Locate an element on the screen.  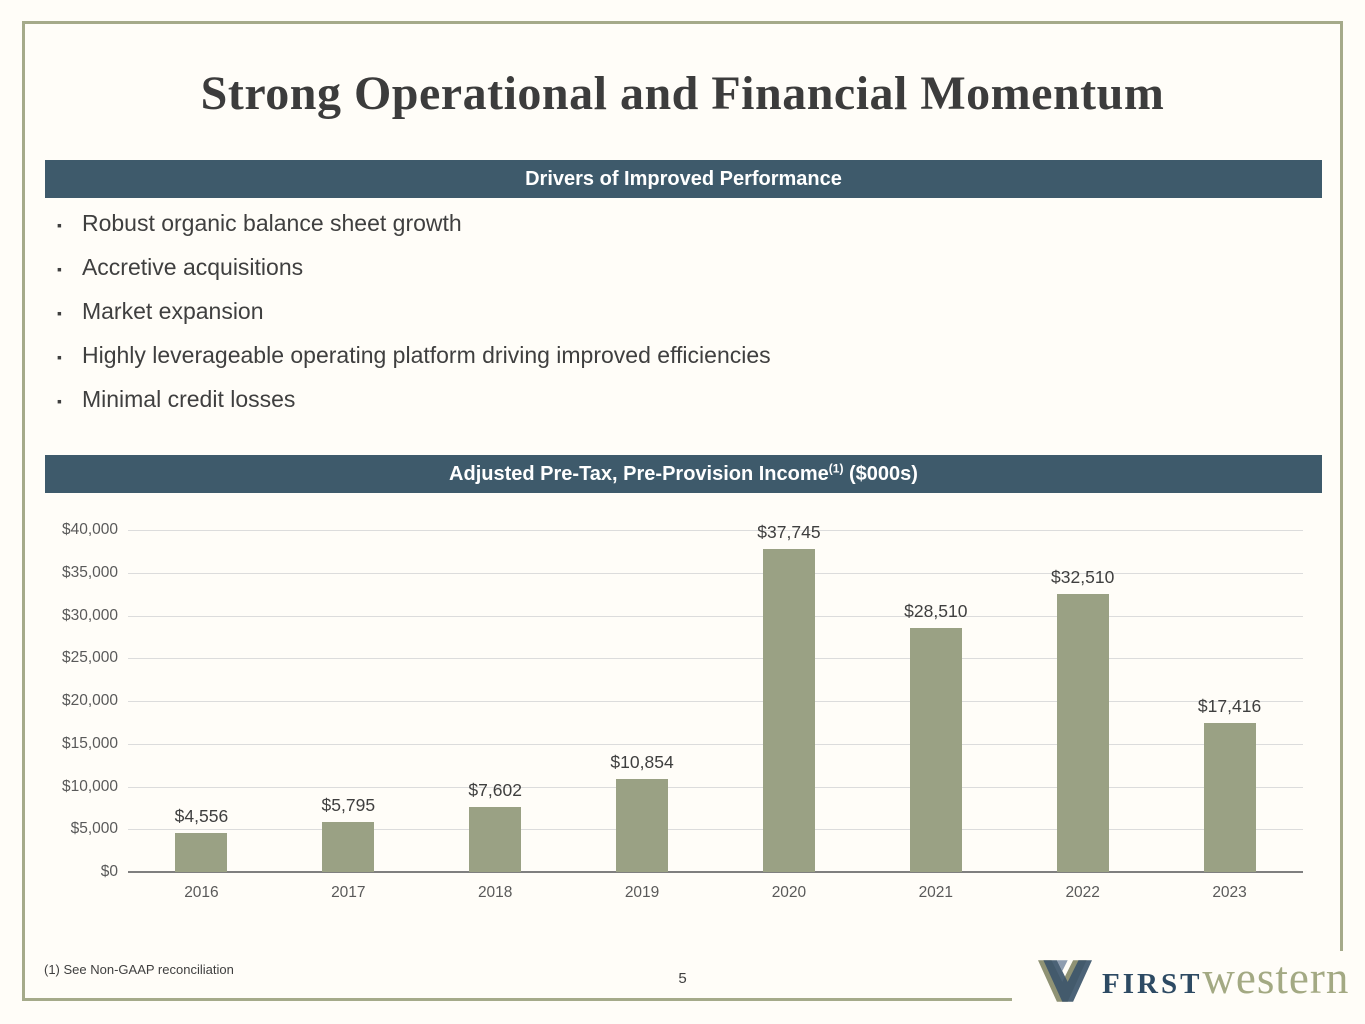
bar-value-label: $17,416 is located at coordinates (1229, 706).